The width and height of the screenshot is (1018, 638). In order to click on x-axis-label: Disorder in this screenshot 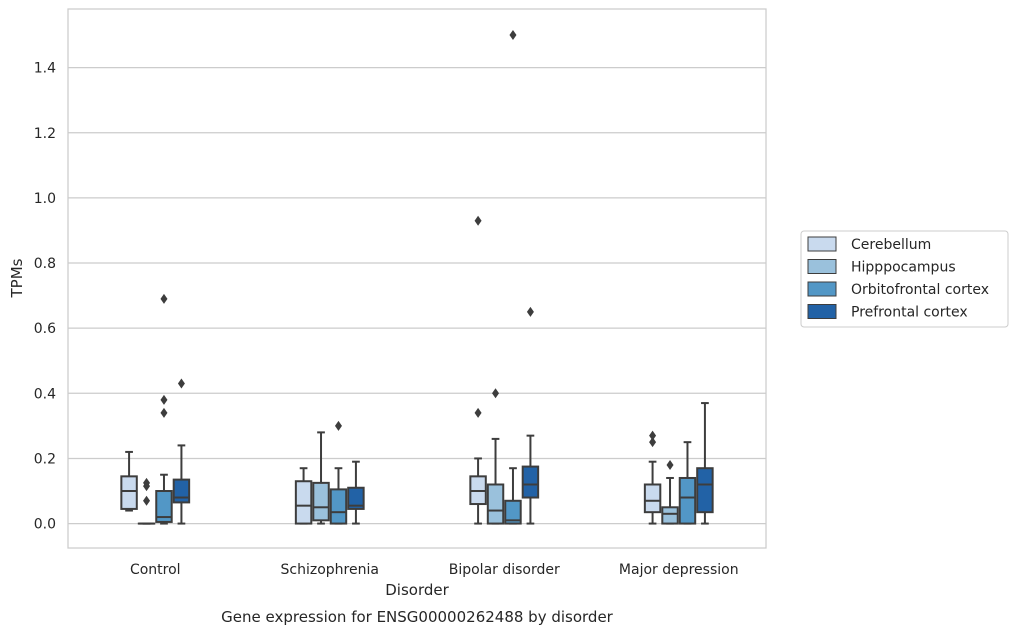, I will do `click(417, 590)`.